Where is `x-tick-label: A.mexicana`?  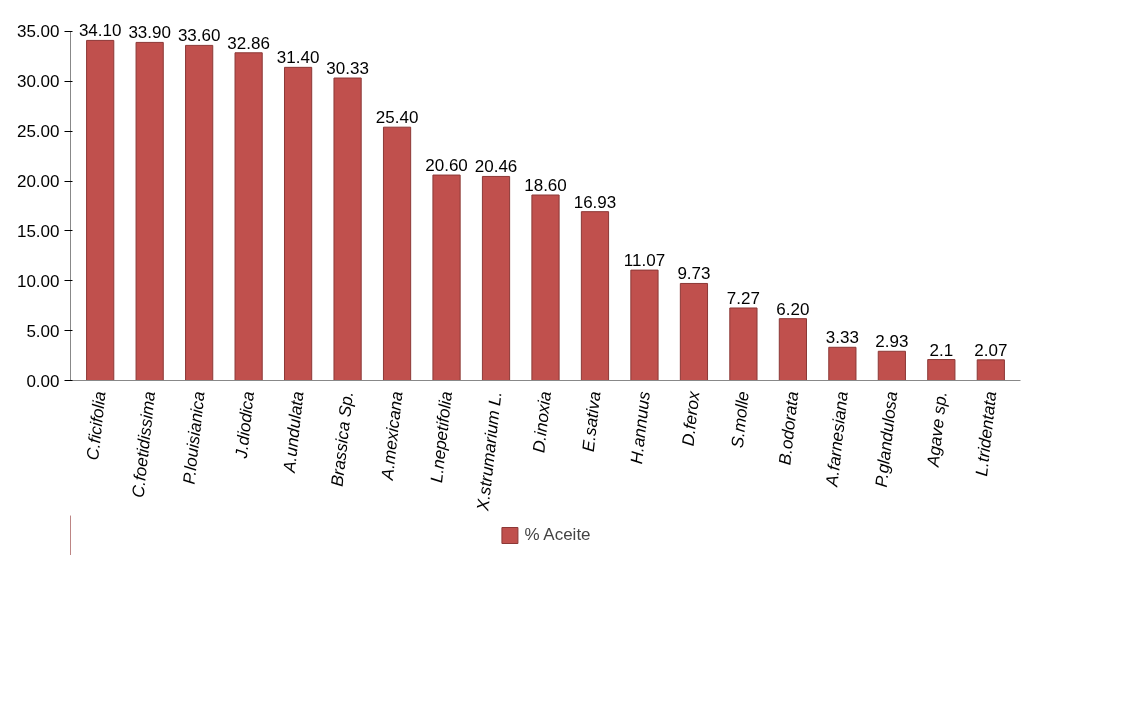 x-tick-label: A.mexicana is located at coordinates (392, 436).